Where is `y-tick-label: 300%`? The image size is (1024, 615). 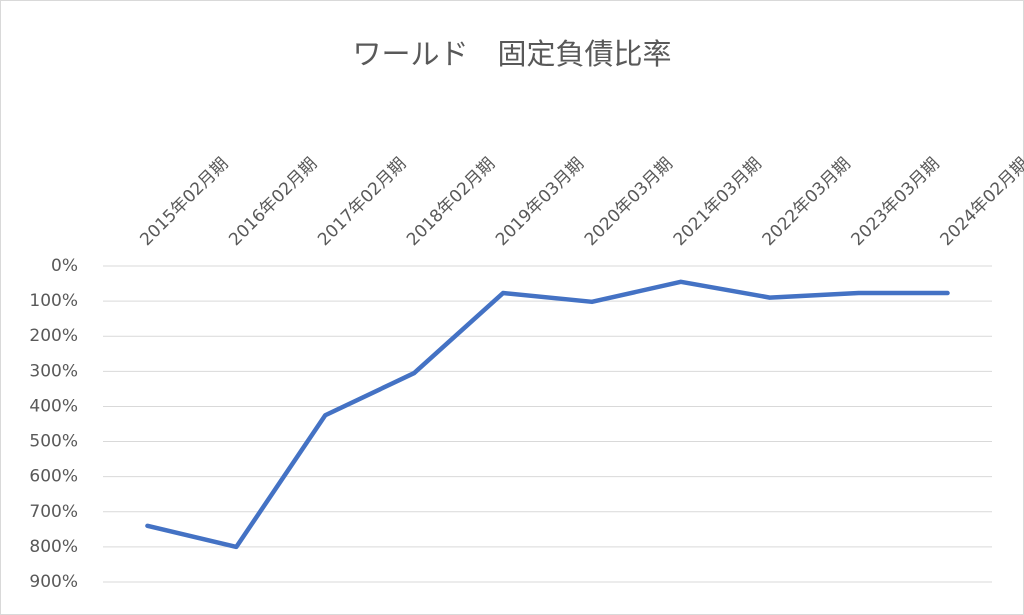
y-tick-label: 300% is located at coordinates (53, 371).